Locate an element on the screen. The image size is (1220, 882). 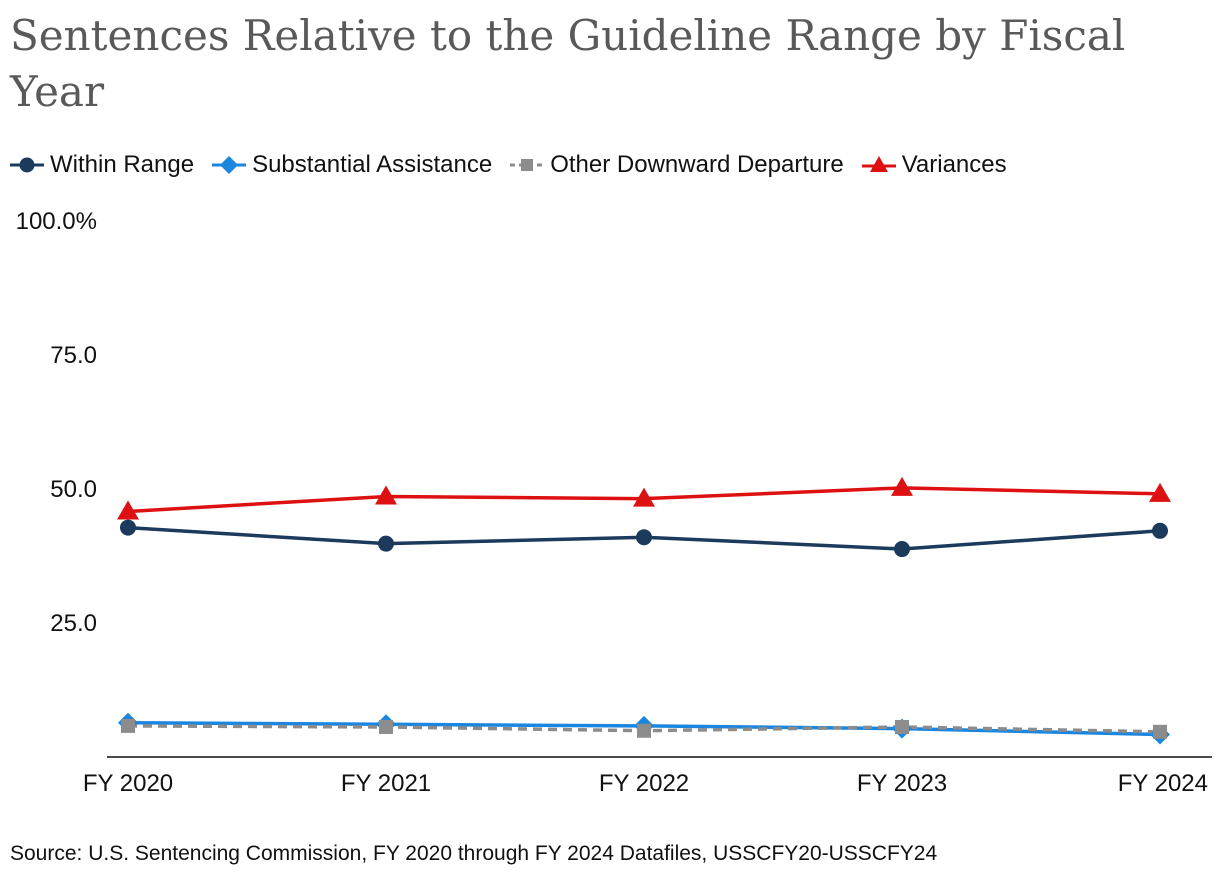
legend-item-variances: Variances is located at coordinates (934, 165).